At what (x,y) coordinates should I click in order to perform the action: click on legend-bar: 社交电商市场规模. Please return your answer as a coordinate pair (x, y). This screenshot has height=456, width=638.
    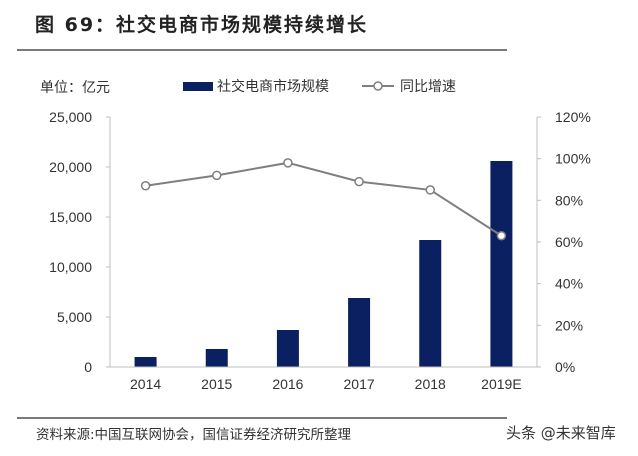
    Looking at the image, I should click on (256, 86).